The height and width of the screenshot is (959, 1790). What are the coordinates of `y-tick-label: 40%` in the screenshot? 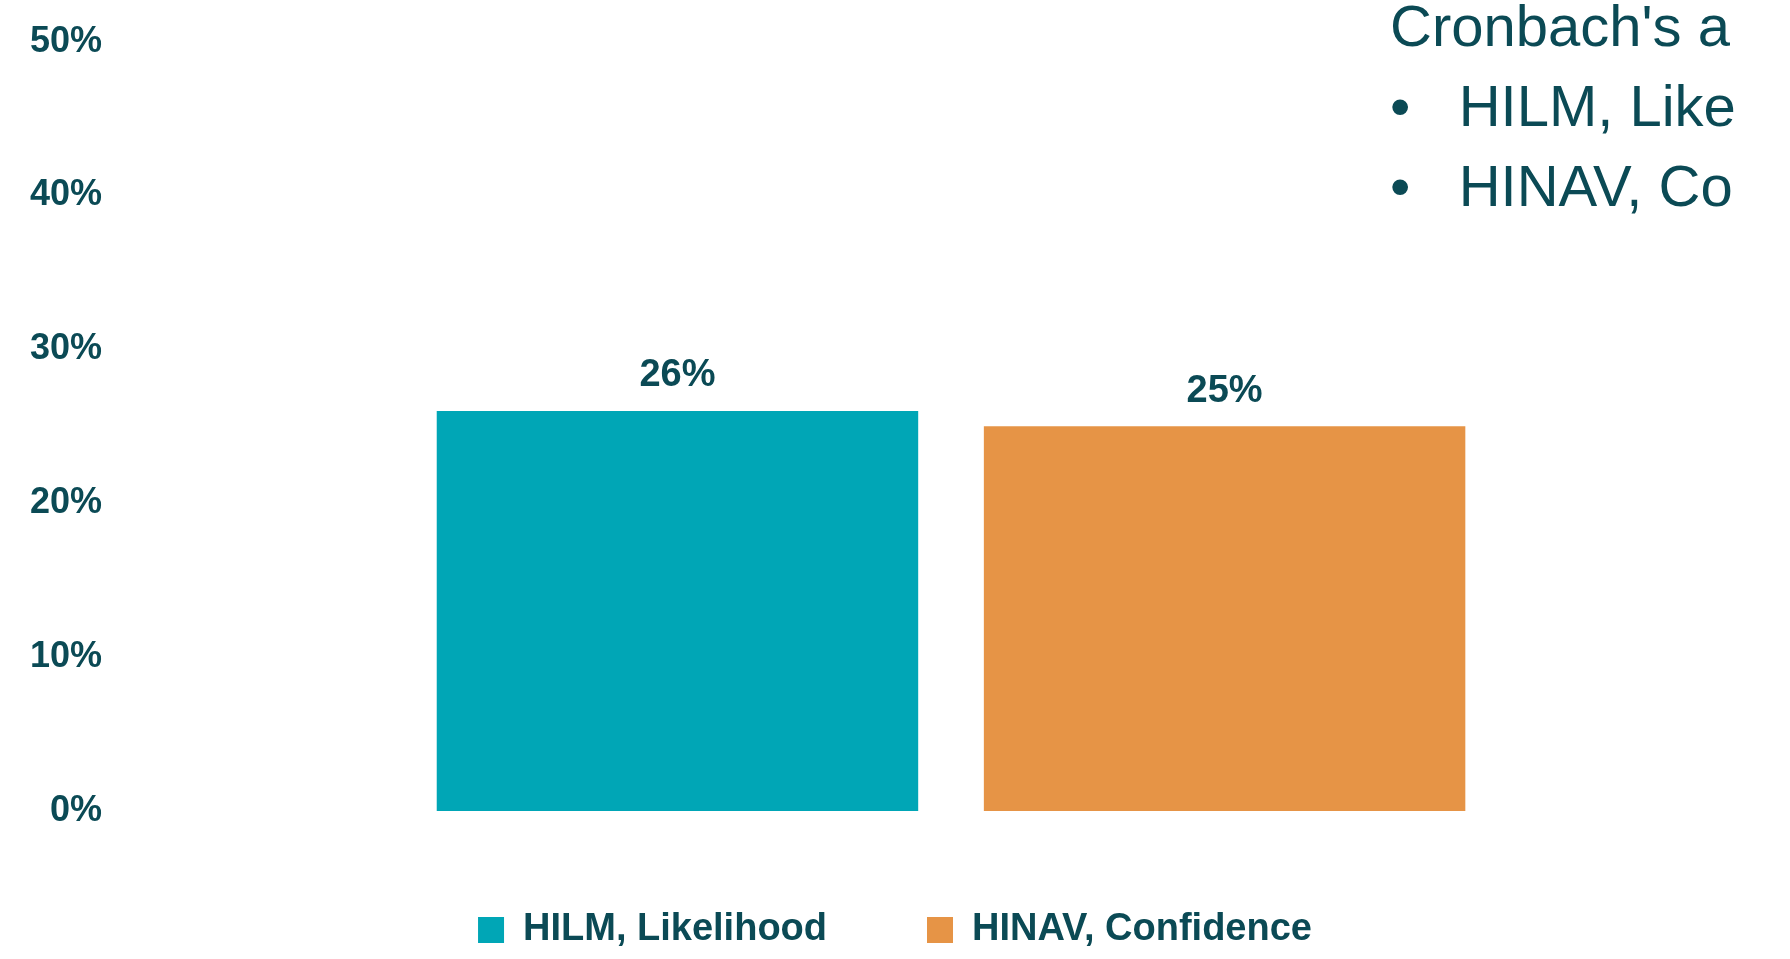 It's located at (66, 193).